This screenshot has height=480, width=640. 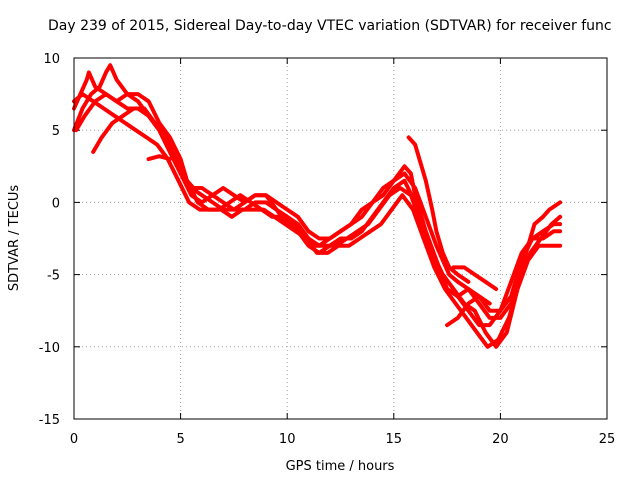 I want to click on series-line-s8, so click(x=468, y=311).